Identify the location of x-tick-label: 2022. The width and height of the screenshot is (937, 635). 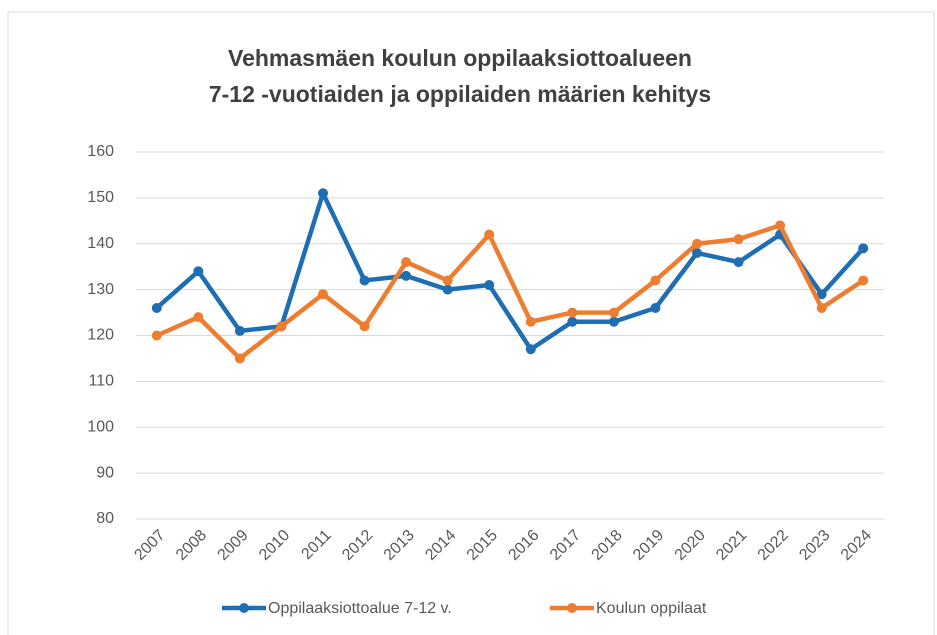
(773, 545).